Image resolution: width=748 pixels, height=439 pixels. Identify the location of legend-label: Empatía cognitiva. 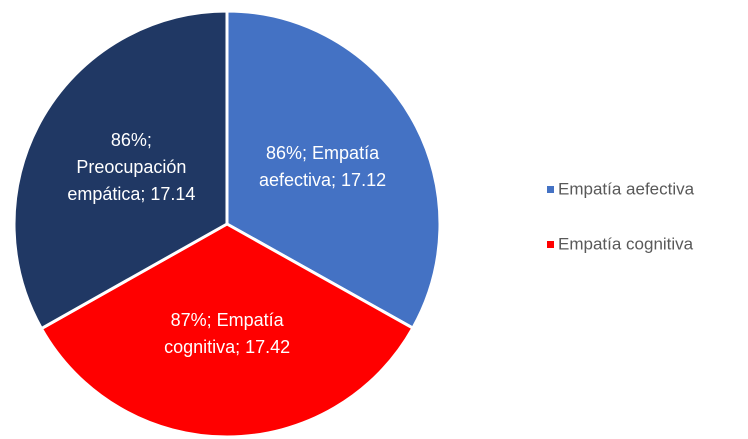
(626, 243).